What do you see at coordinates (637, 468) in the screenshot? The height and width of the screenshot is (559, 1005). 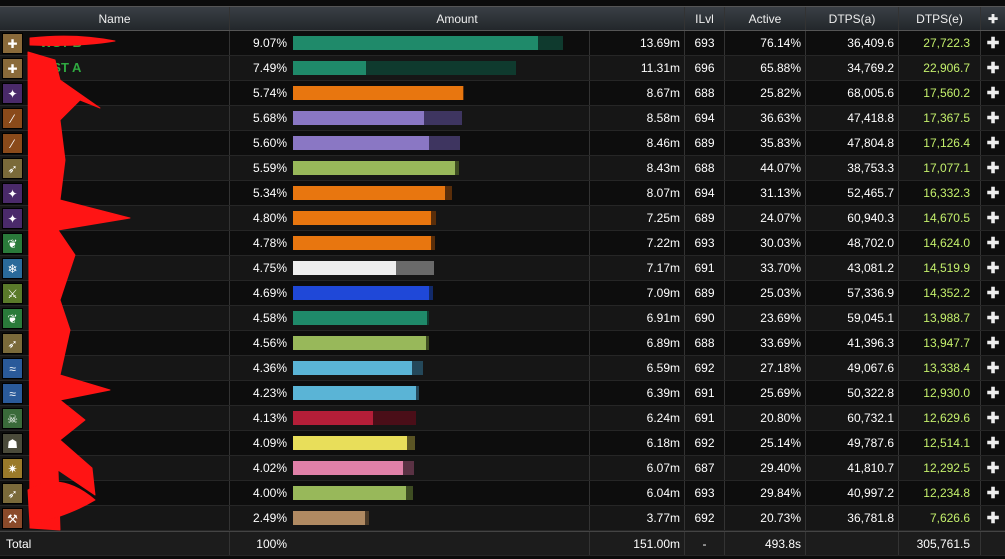 I see `amount-cell: 6.07m` at bounding box center [637, 468].